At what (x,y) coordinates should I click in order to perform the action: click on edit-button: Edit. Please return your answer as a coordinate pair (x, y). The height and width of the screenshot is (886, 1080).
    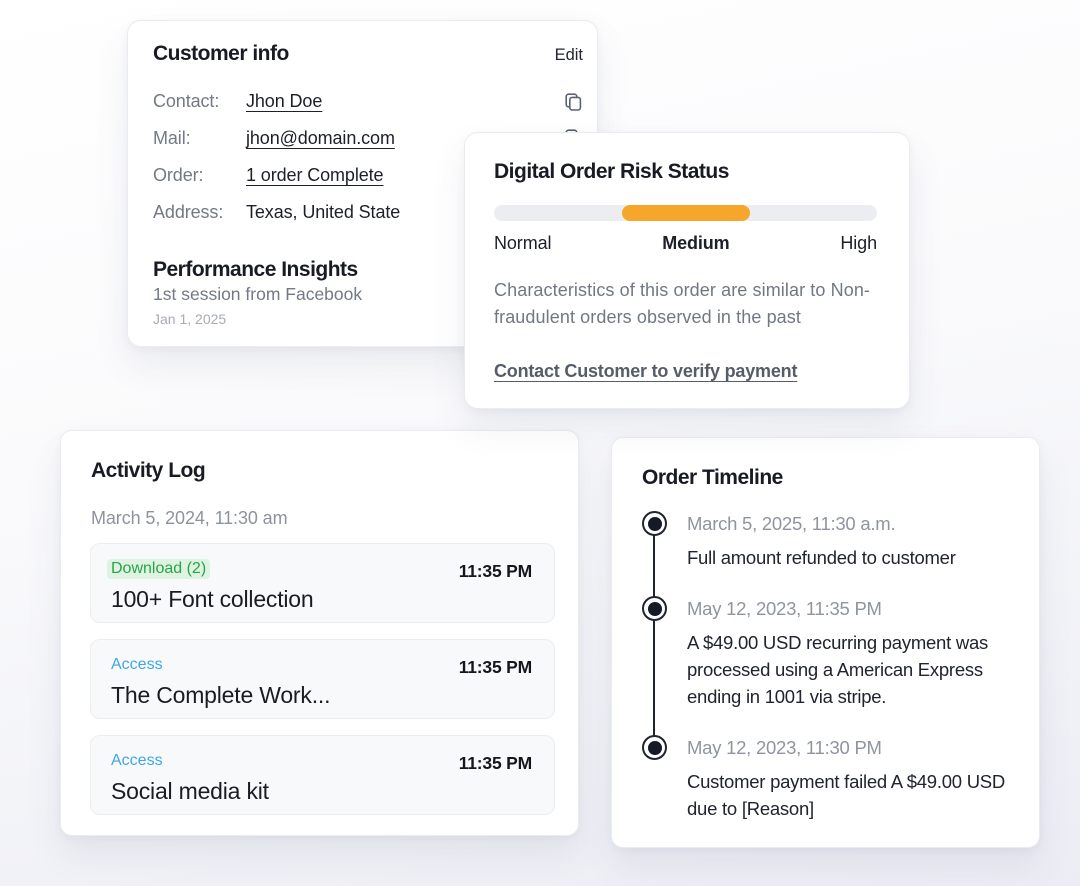
    Looking at the image, I should click on (568, 55).